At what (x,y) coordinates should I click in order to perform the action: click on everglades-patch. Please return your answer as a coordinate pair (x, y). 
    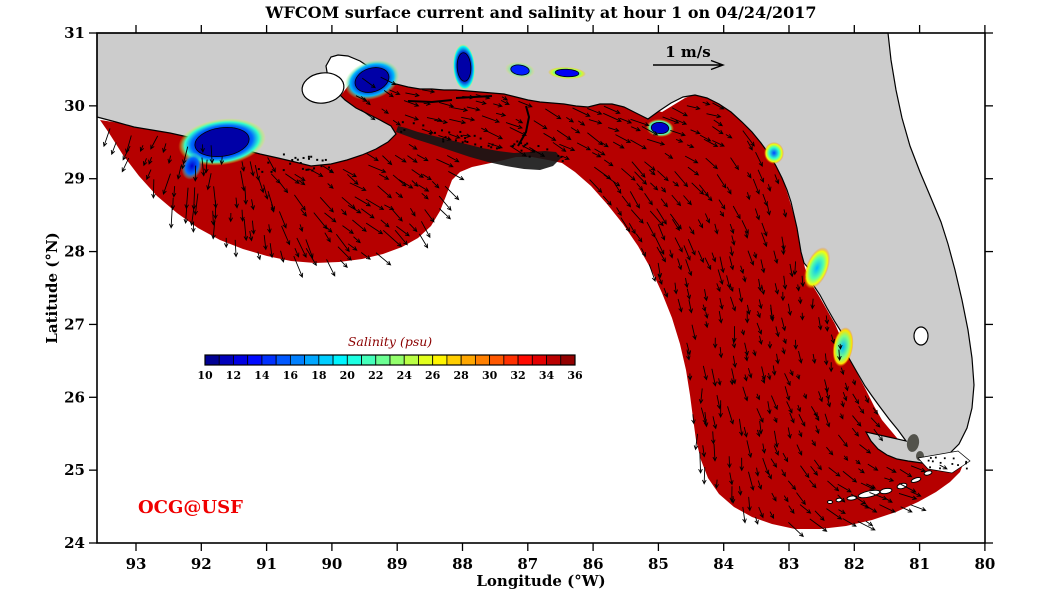
    Looking at the image, I should click on (913, 443).